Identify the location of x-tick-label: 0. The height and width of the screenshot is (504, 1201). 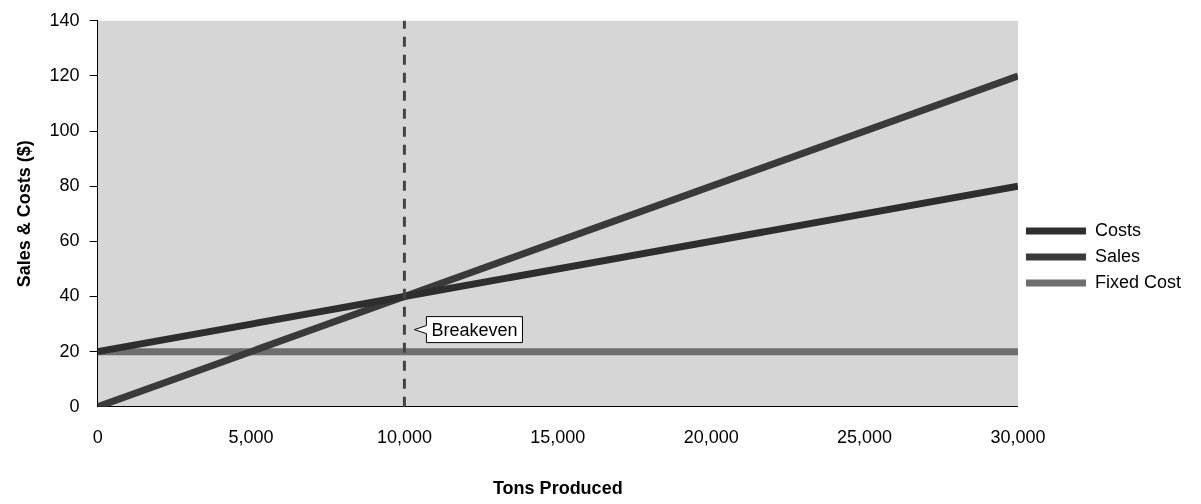
(97, 436).